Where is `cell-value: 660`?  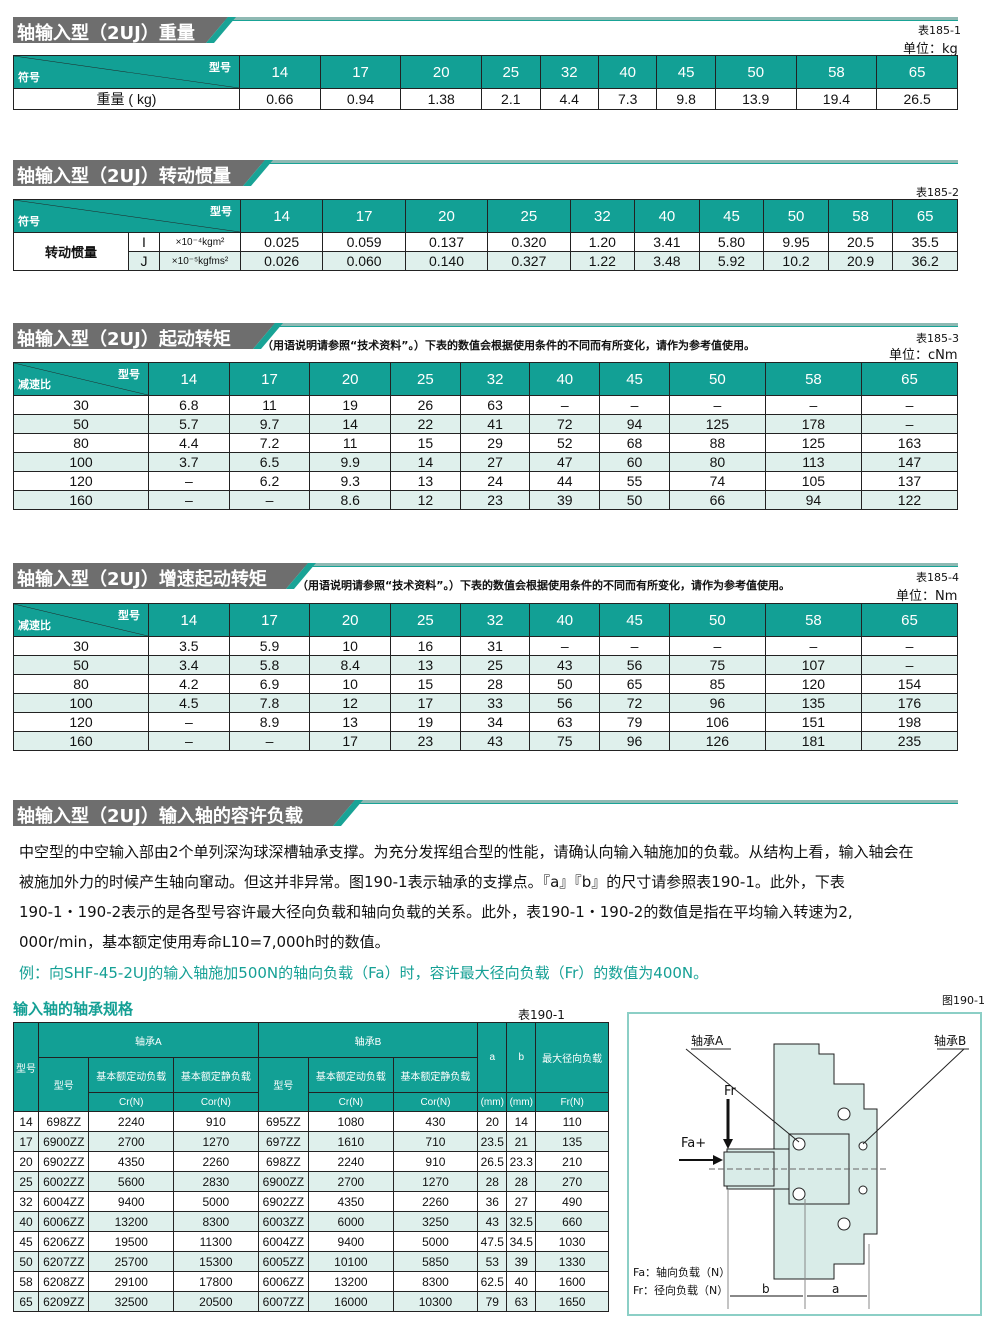 cell-value: 660 is located at coordinates (572, 1221).